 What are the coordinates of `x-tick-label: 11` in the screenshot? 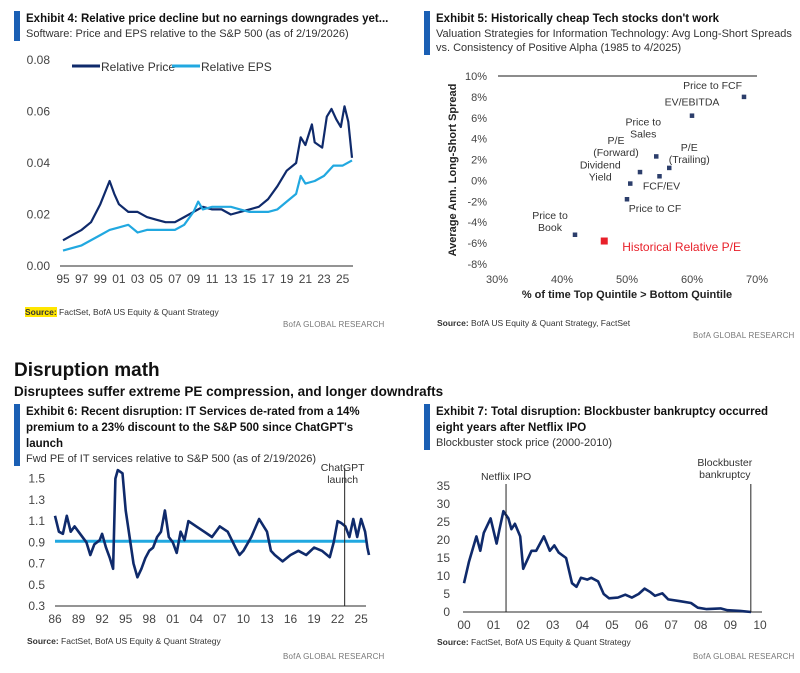 It's located at (212, 279).